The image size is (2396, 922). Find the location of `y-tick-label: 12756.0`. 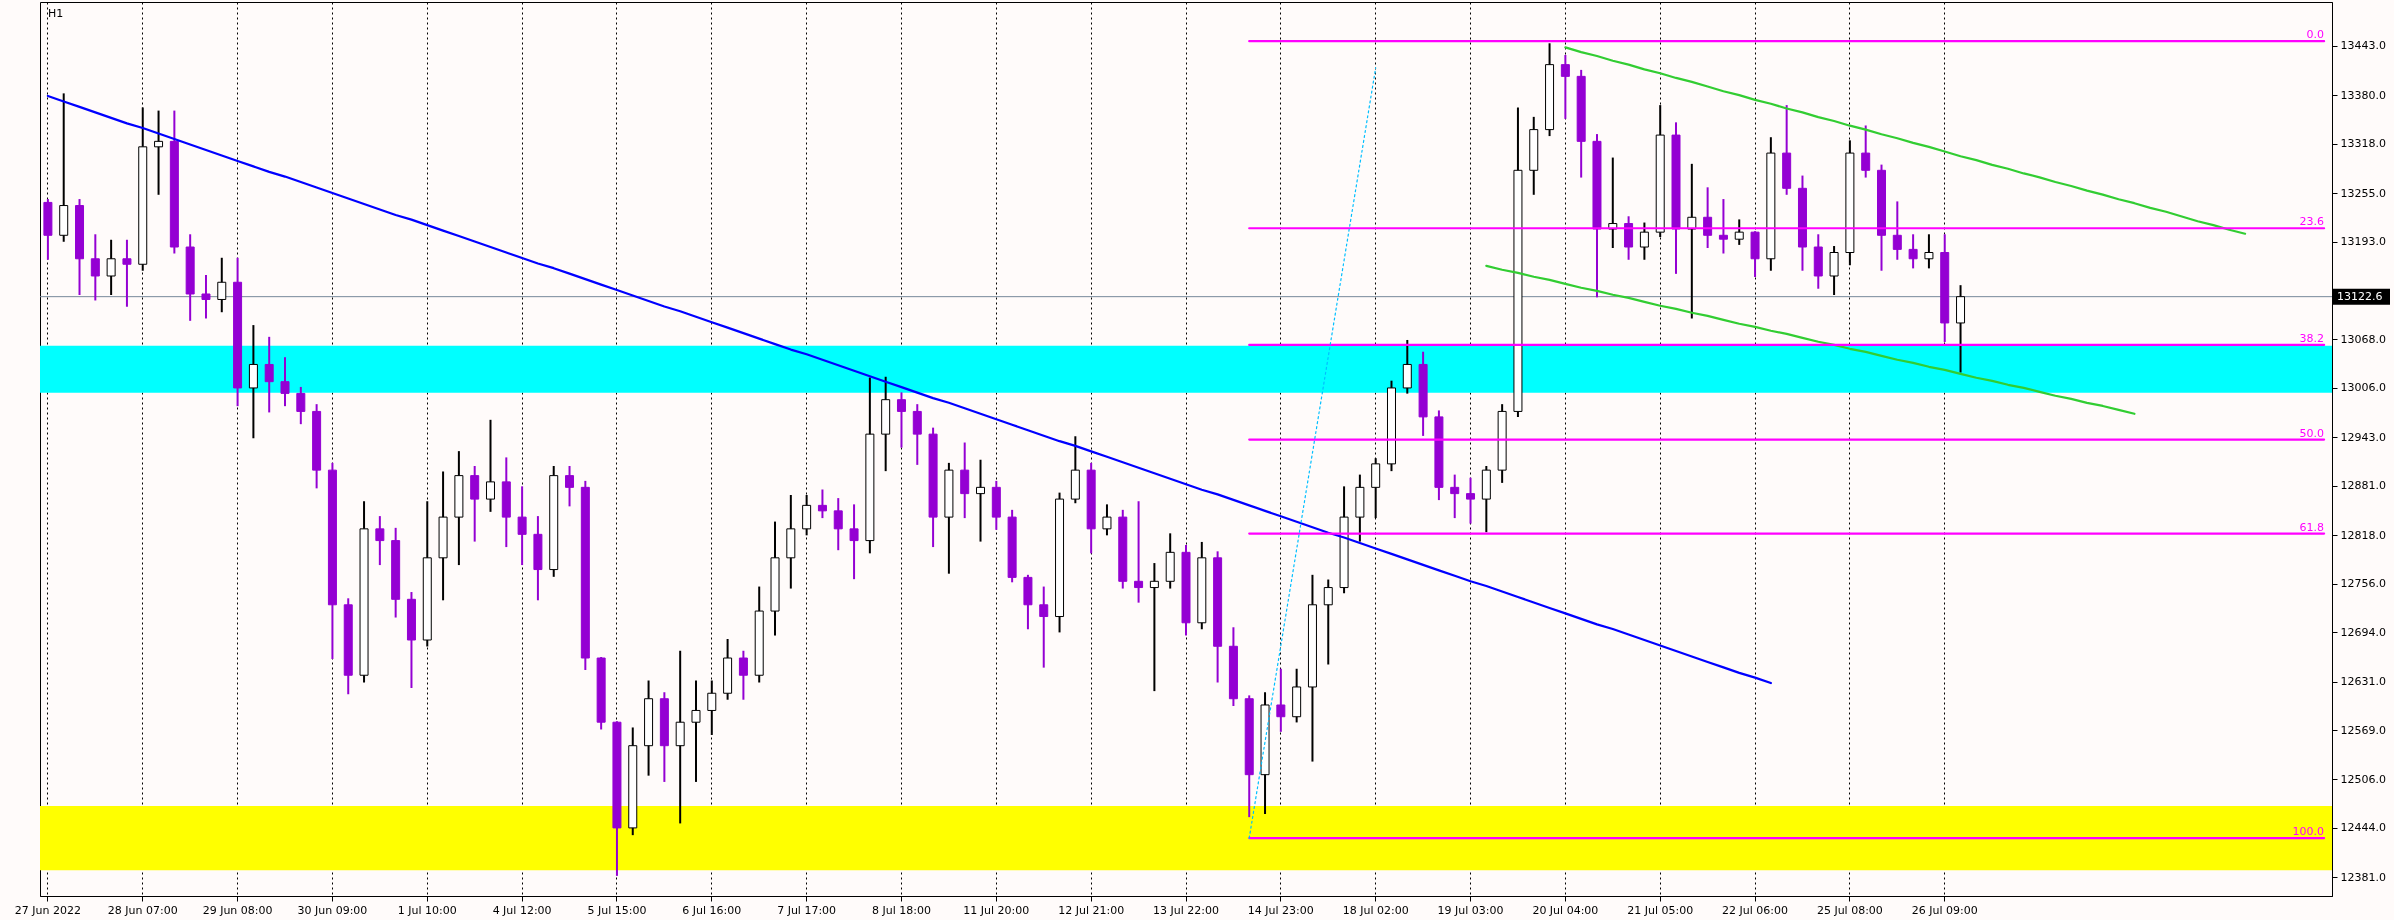

y-tick-label: 12756.0 is located at coordinates (2363, 584).